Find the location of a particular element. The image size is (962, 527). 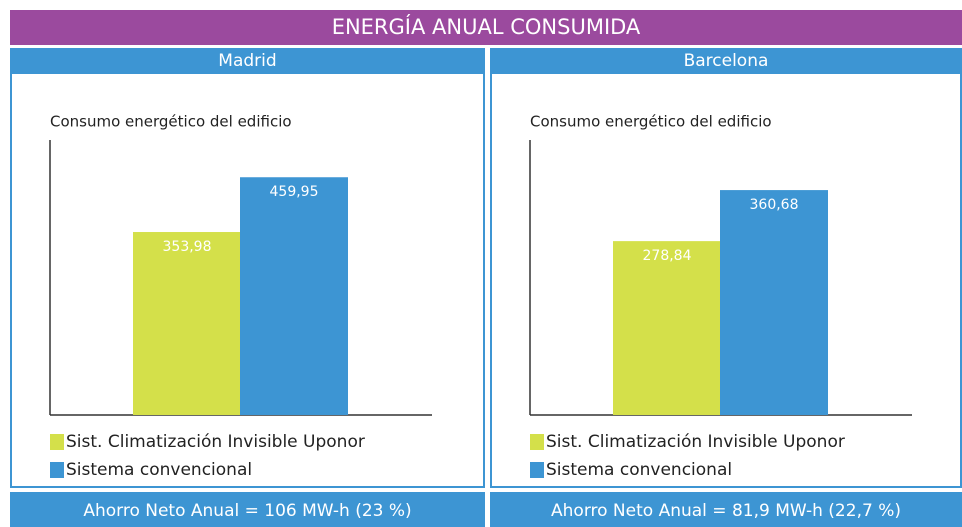

title-band is located at coordinates (486, 27).